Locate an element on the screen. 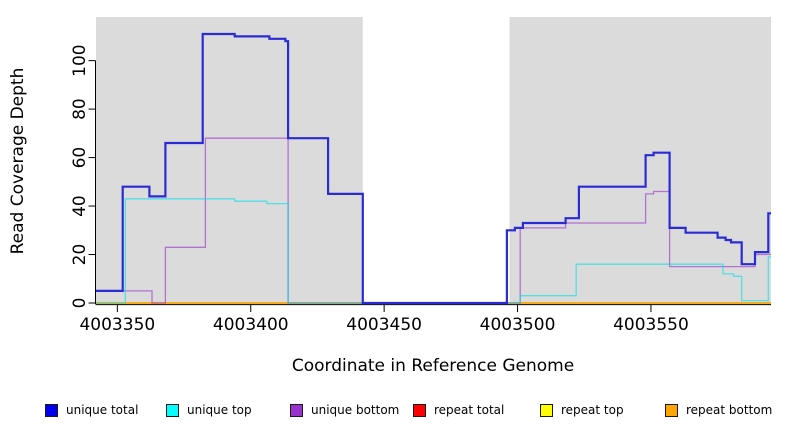  legend-item-repeat-top: repeat top is located at coordinates (582, 410).